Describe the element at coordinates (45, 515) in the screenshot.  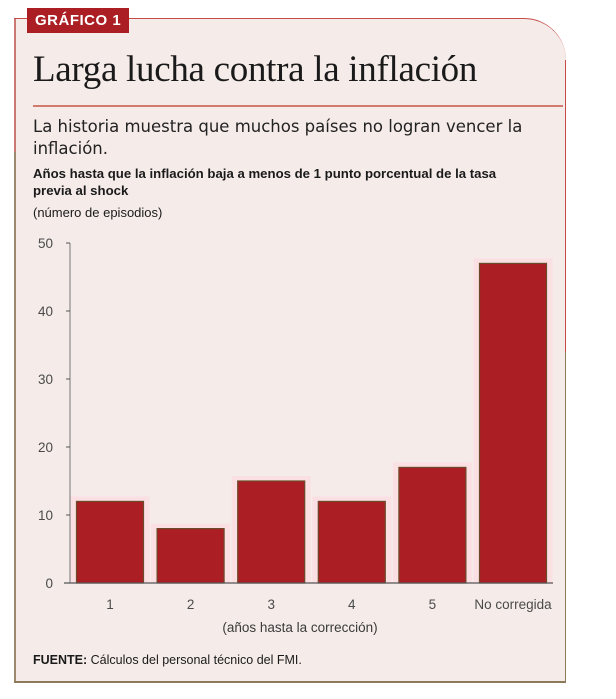
I see `y-tick-label: 10` at that location.